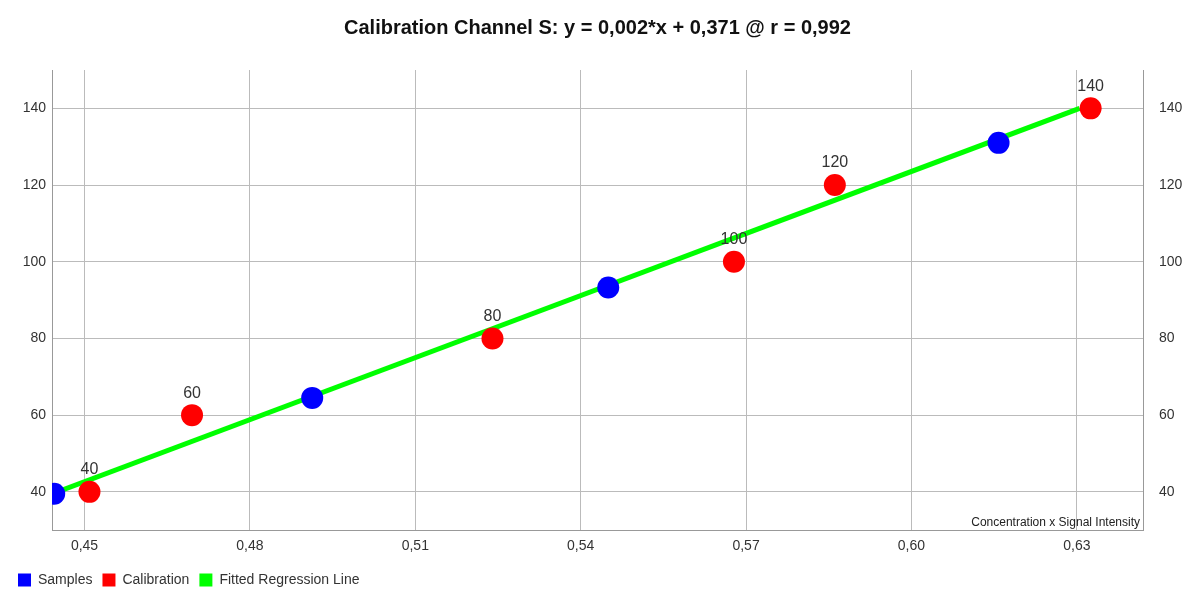 The image size is (1195, 605). What do you see at coordinates (1077, 545) in the screenshot?
I see `x-tick-label: 0,63` at bounding box center [1077, 545].